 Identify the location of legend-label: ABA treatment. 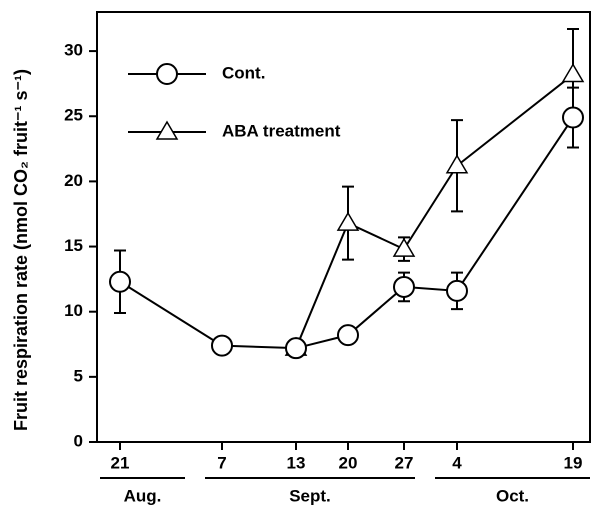
(281, 130).